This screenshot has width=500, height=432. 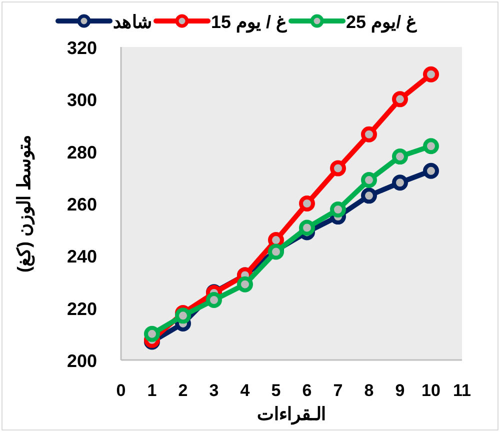 What do you see at coordinates (82, 48) in the screenshot?
I see `y-tick-label: 320` at bounding box center [82, 48].